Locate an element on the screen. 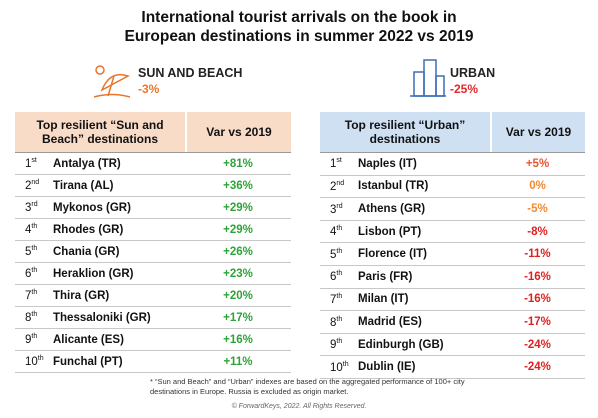 The width and height of the screenshot is (598, 418). destination: Dublin (IE) is located at coordinates (387, 367).